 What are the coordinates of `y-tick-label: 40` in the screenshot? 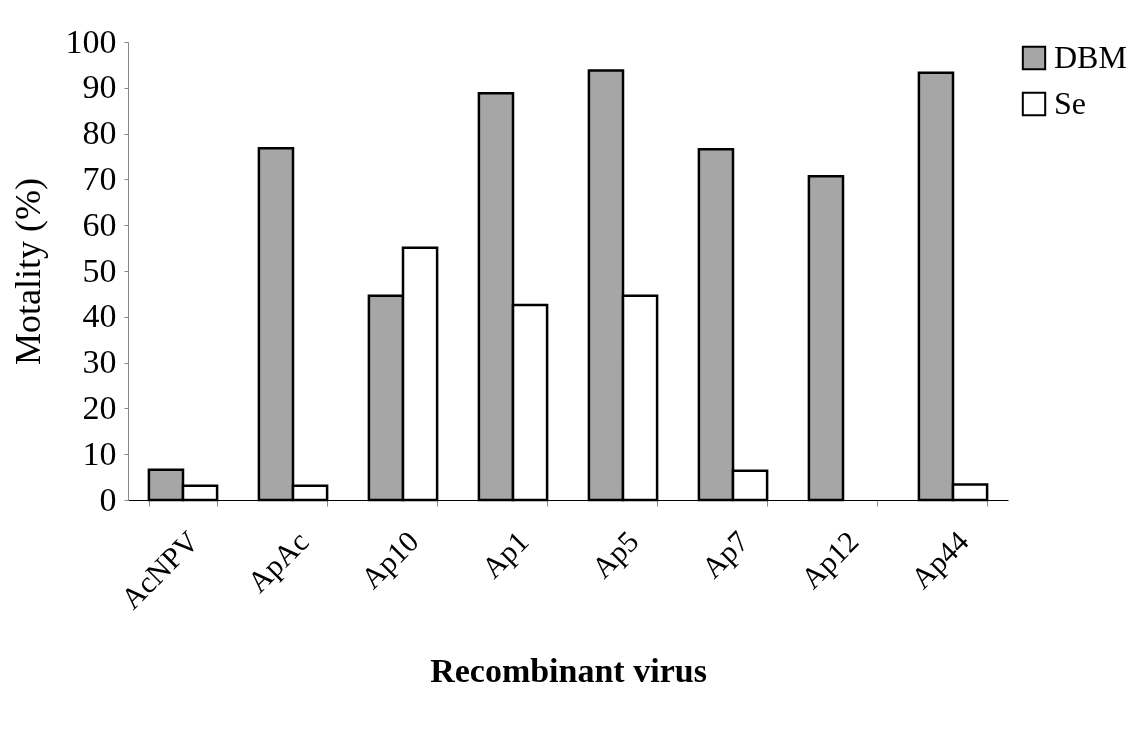 It's located at (99, 316).